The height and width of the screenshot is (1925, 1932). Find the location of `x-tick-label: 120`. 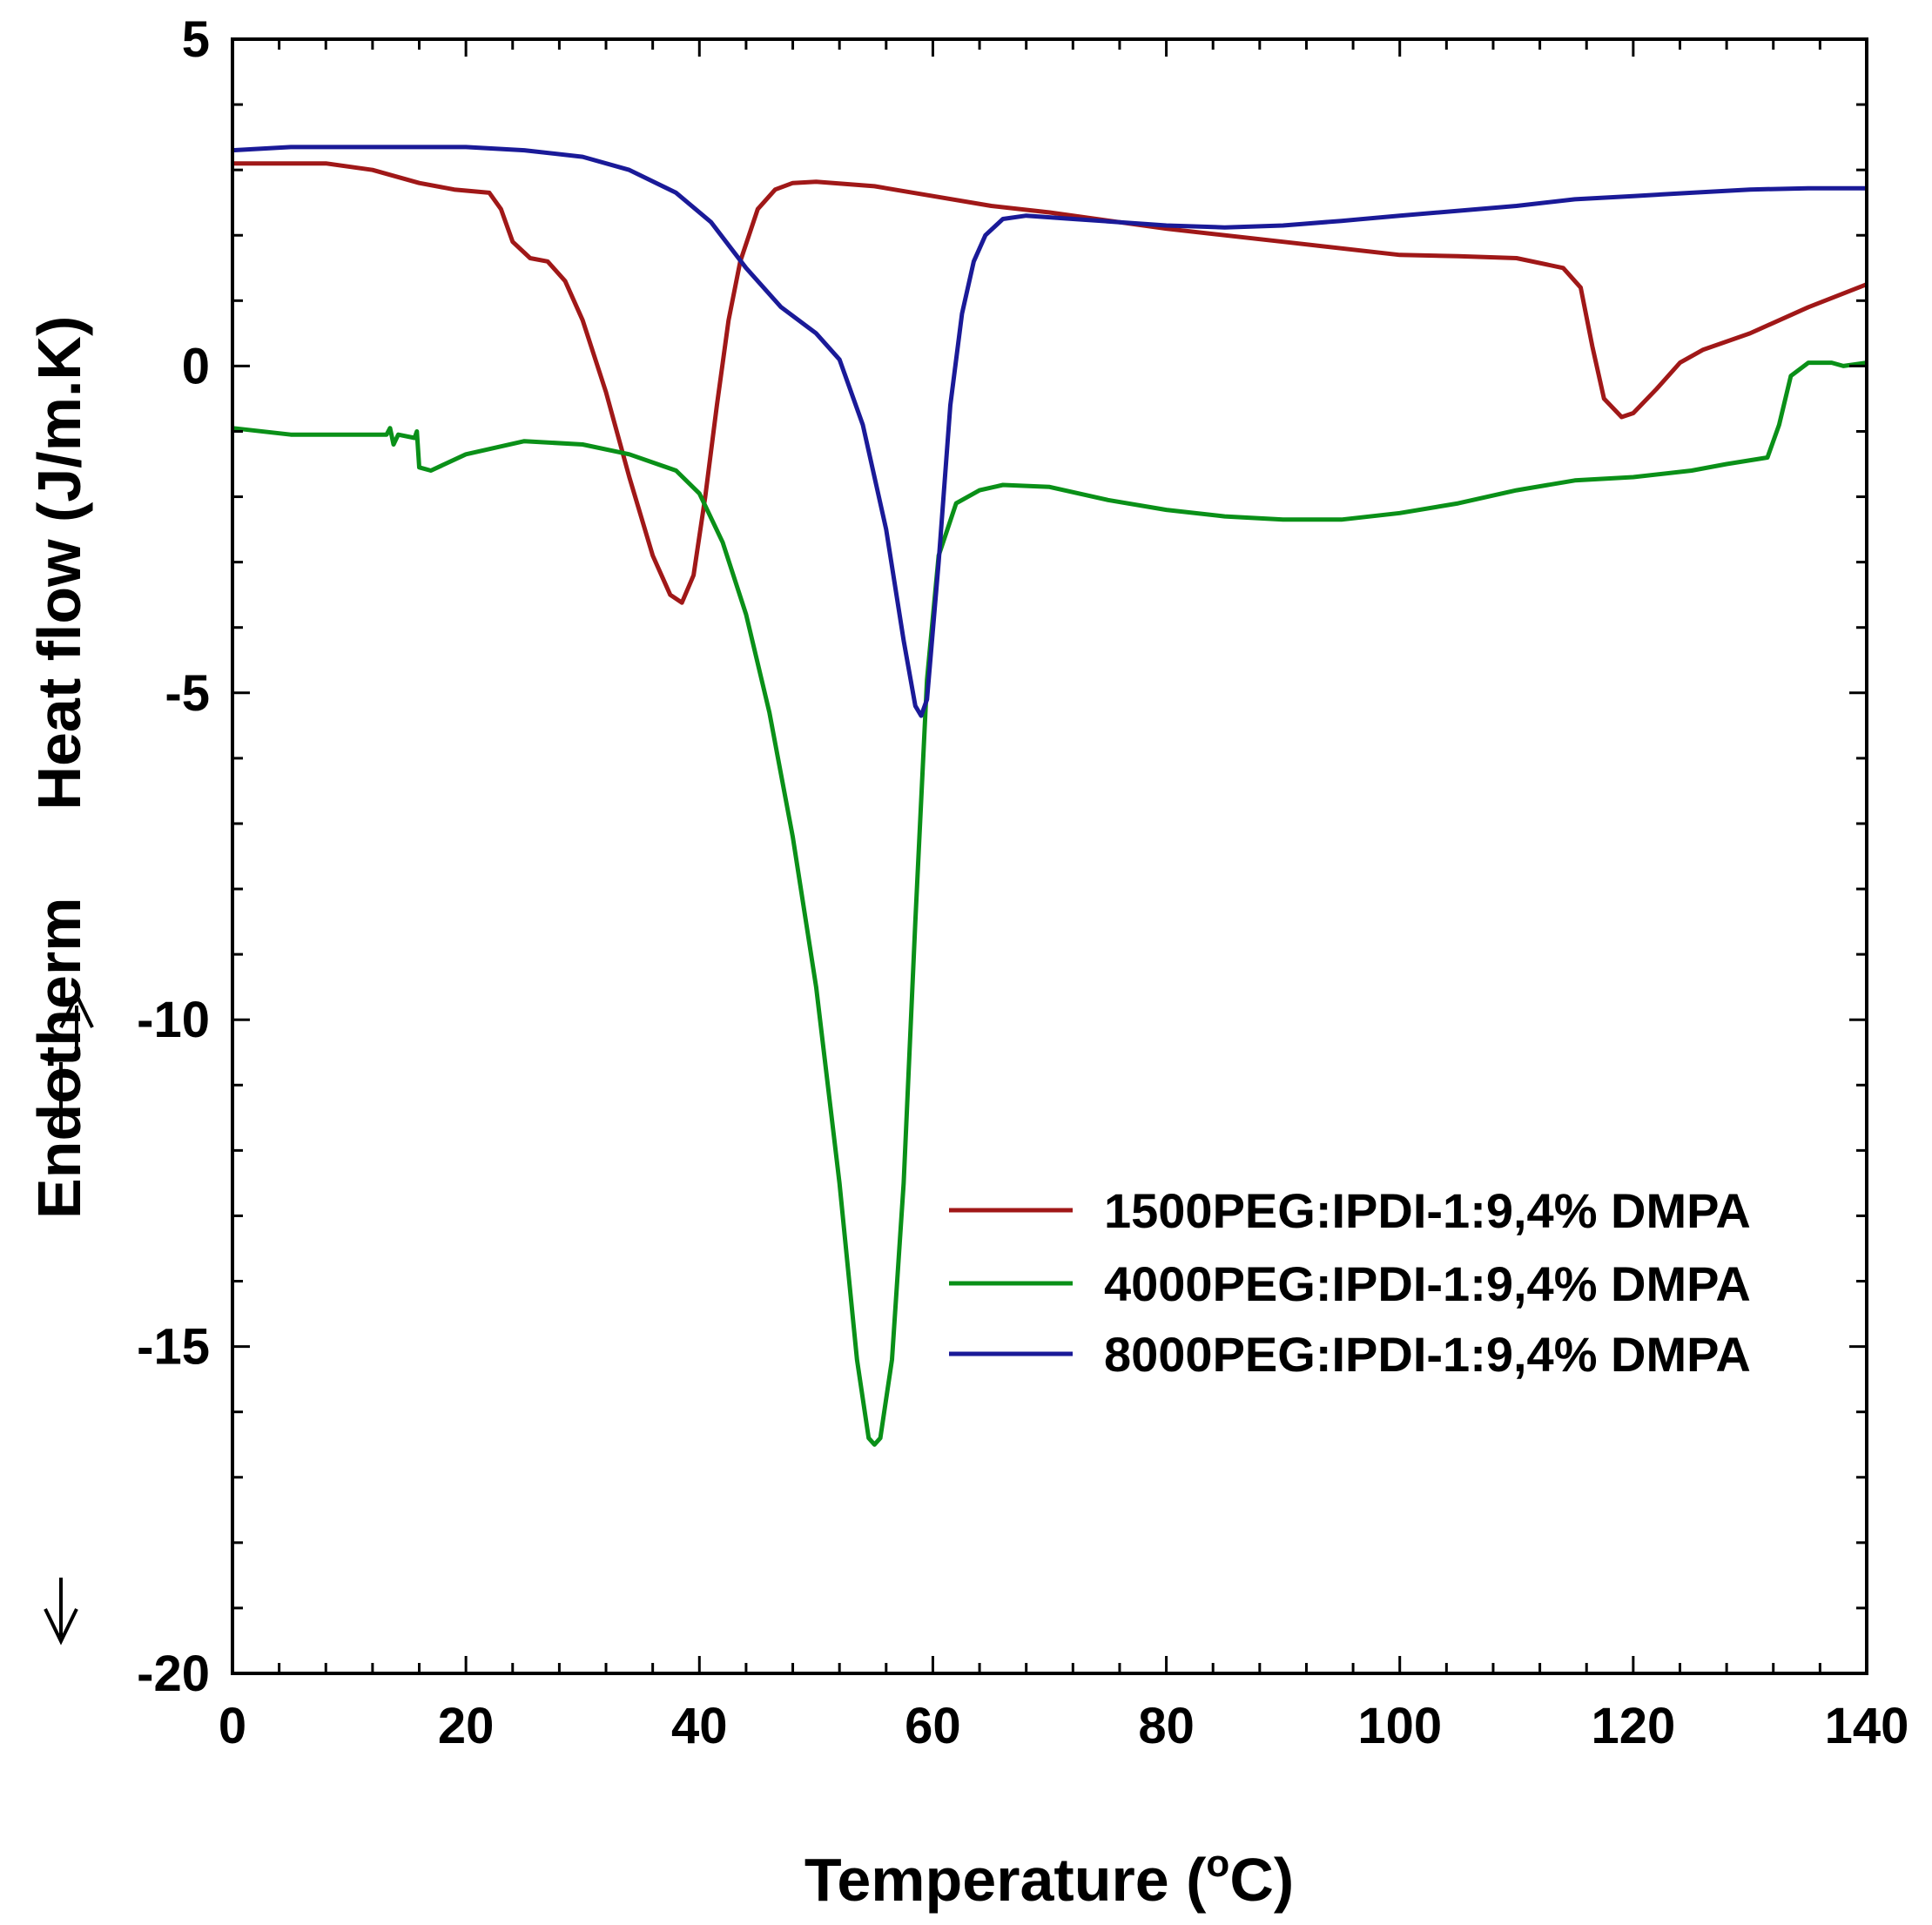

x-tick-label: 120 is located at coordinates (1633, 1726).